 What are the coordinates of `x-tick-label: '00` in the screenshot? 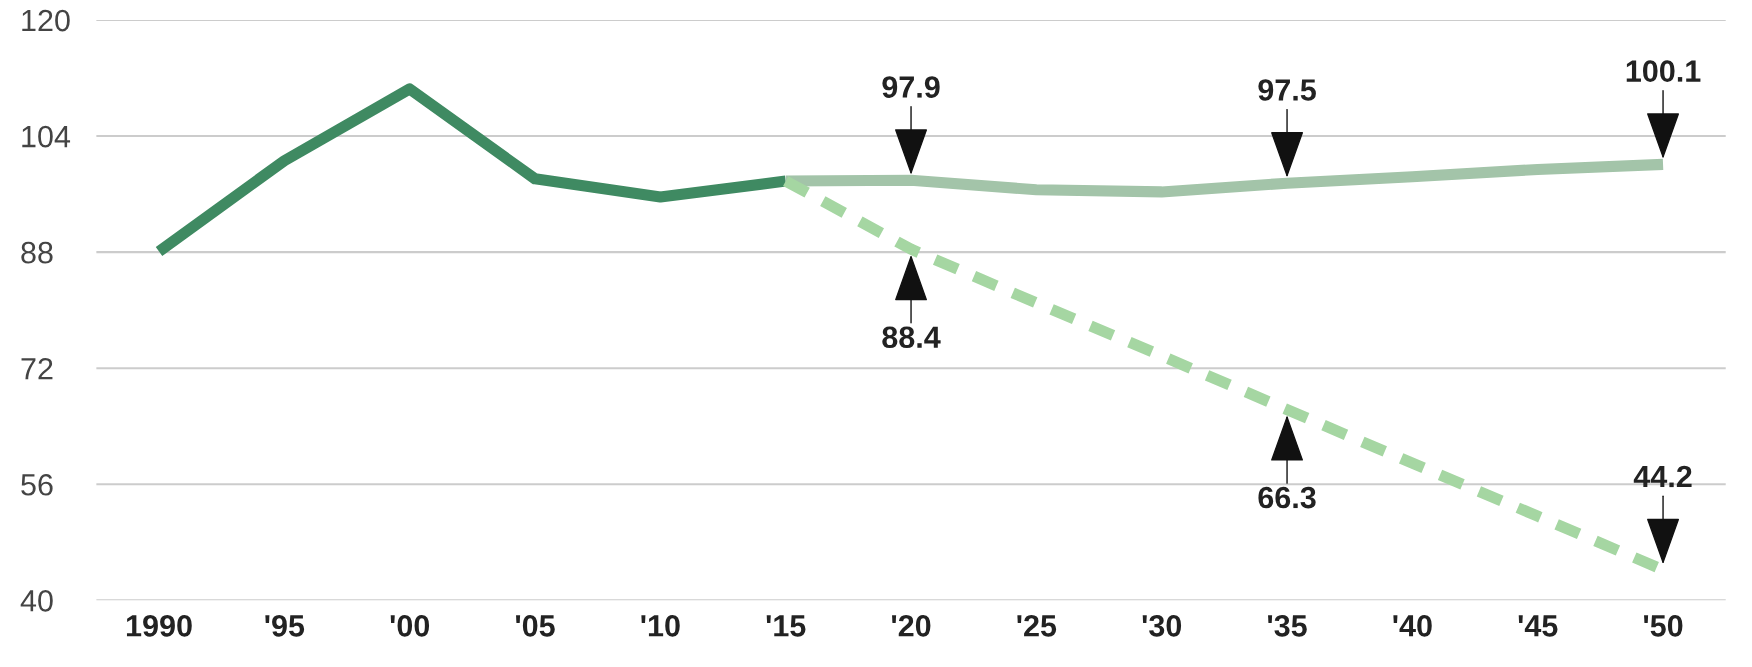 It's located at (410, 626).